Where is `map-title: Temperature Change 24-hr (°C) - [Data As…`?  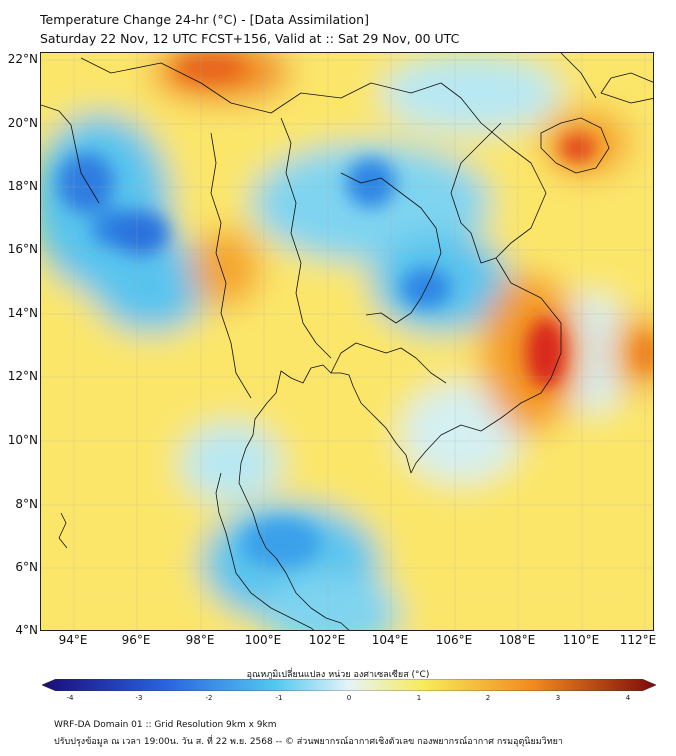
map-title: Temperature Change 24-hr (°C) - [Data As… is located at coordinates (204, 19).